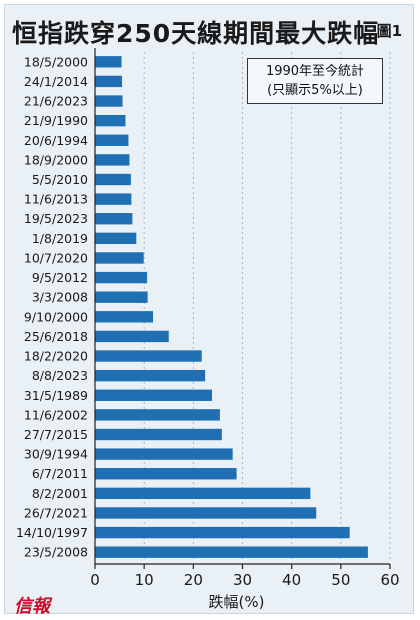 The image size is (420, 620). Describe the element at coordinates (56, 414) in the screenshot. I see `category-label-11-6-2002: 11/6/2002` at that location.